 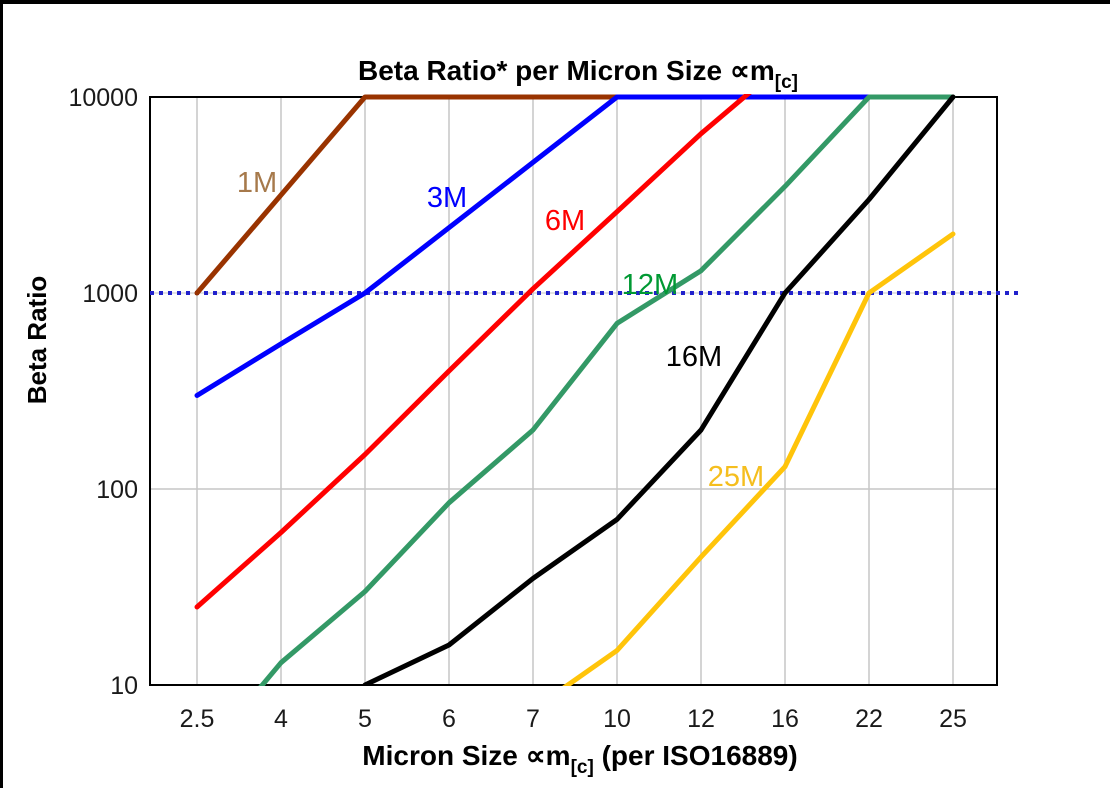 I want to click on canvas-border-top, so click(x=555, y=2).